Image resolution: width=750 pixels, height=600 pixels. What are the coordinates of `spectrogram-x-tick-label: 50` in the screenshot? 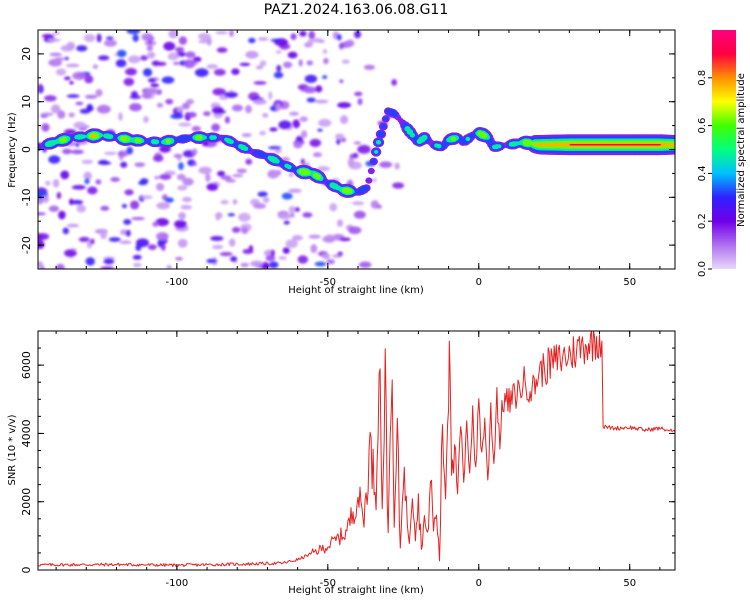 It's located at (629, 282).